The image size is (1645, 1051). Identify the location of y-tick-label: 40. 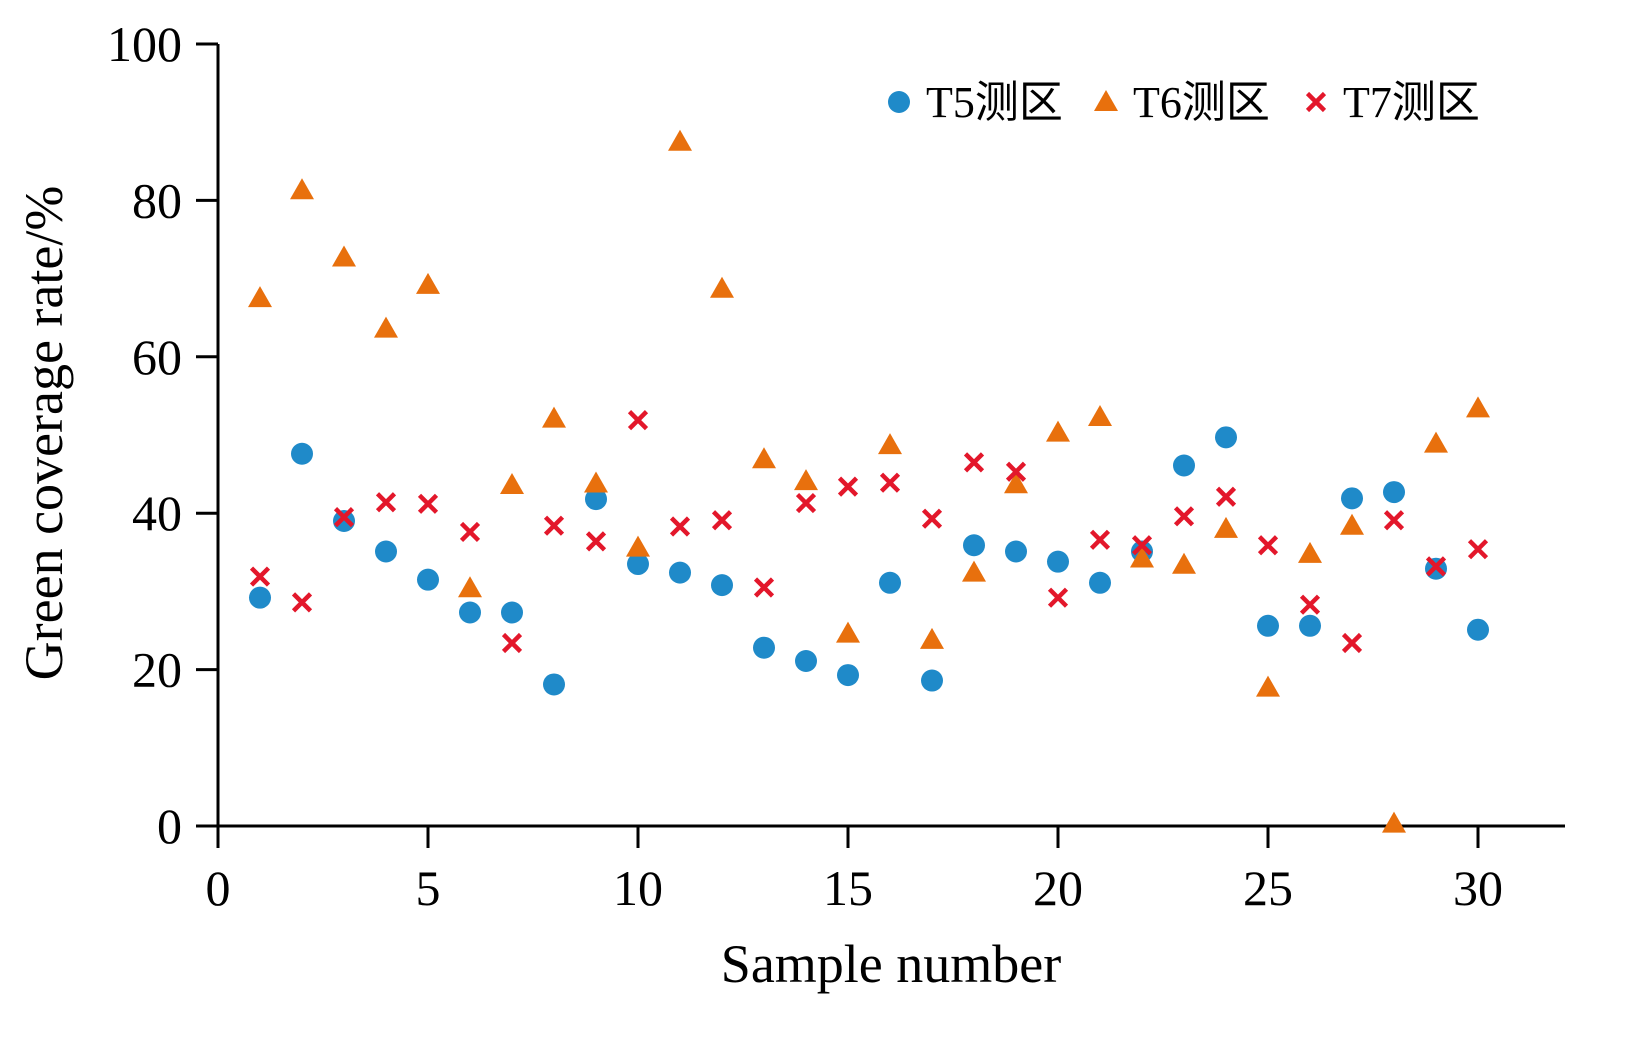
(157, 513).